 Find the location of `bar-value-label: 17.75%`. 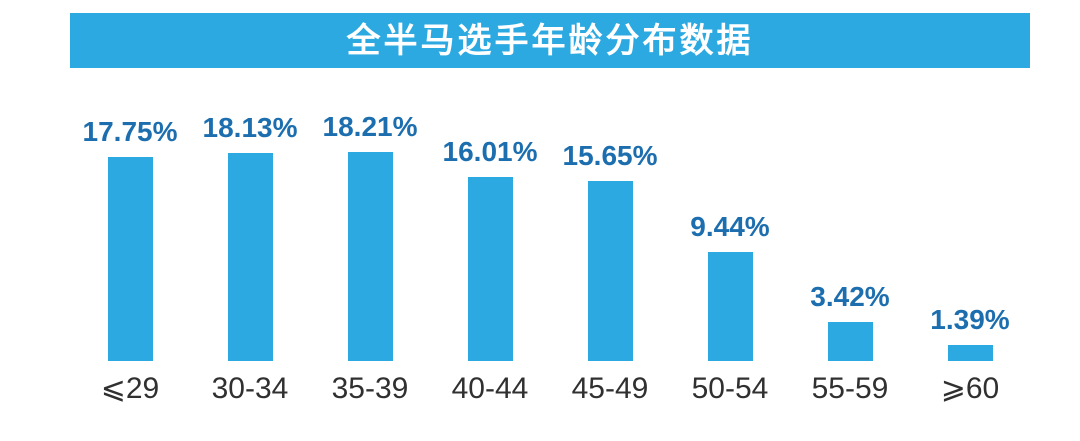

bar-value-label: 17.75% is located at coordinates (130, 131).